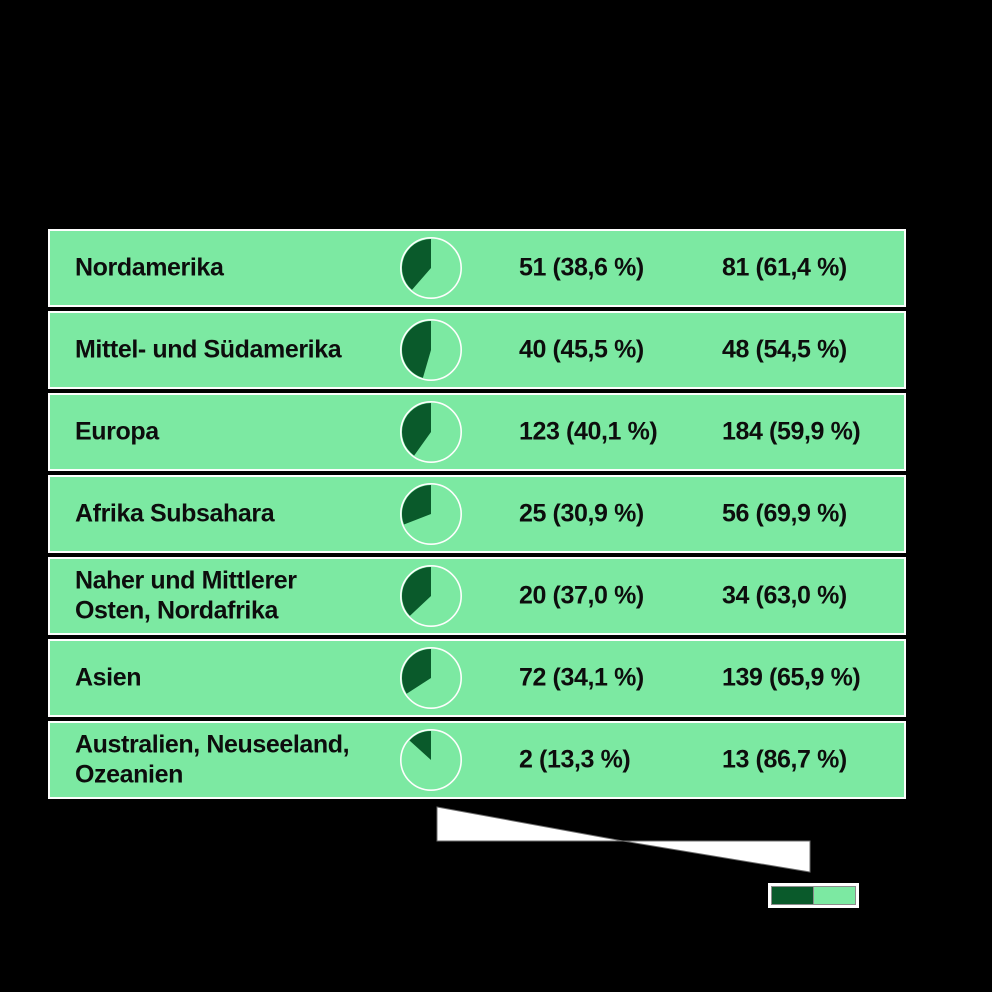 Image resolution: width=992 pixels, height=992 pixels. Describe the element at coordinates (791, 677) in the screenshot. I see `light-value: 139 (65,9 %)` at that location.